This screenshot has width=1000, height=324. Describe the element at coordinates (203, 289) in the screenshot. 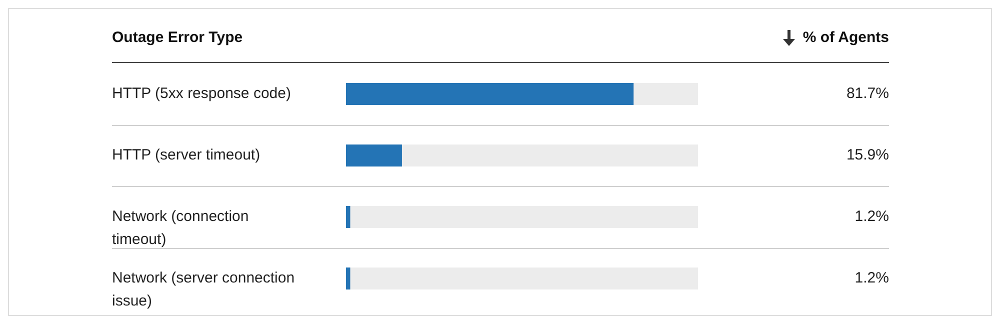

I see `y-tick-label: Network (server connection issue)` at that location.